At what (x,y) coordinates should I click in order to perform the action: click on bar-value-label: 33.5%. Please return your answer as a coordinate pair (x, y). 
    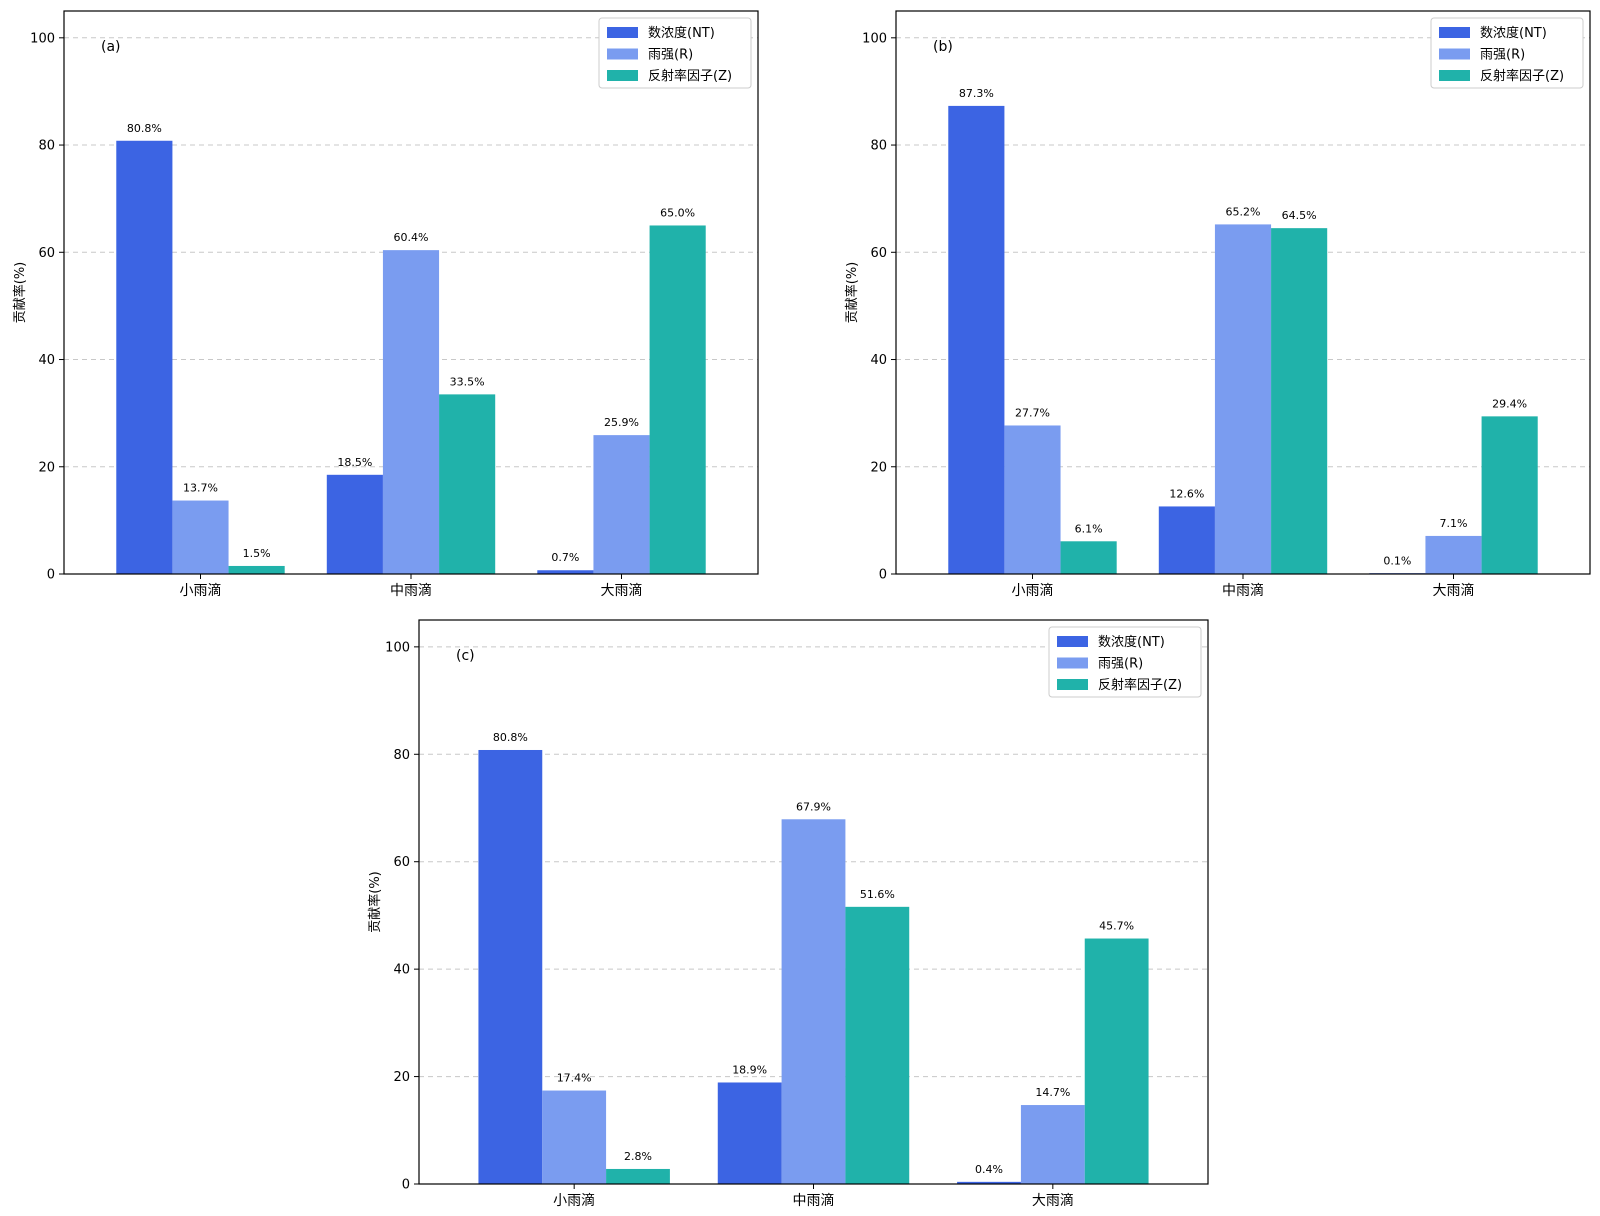
    Looking at the image, I should click on (467, 381).